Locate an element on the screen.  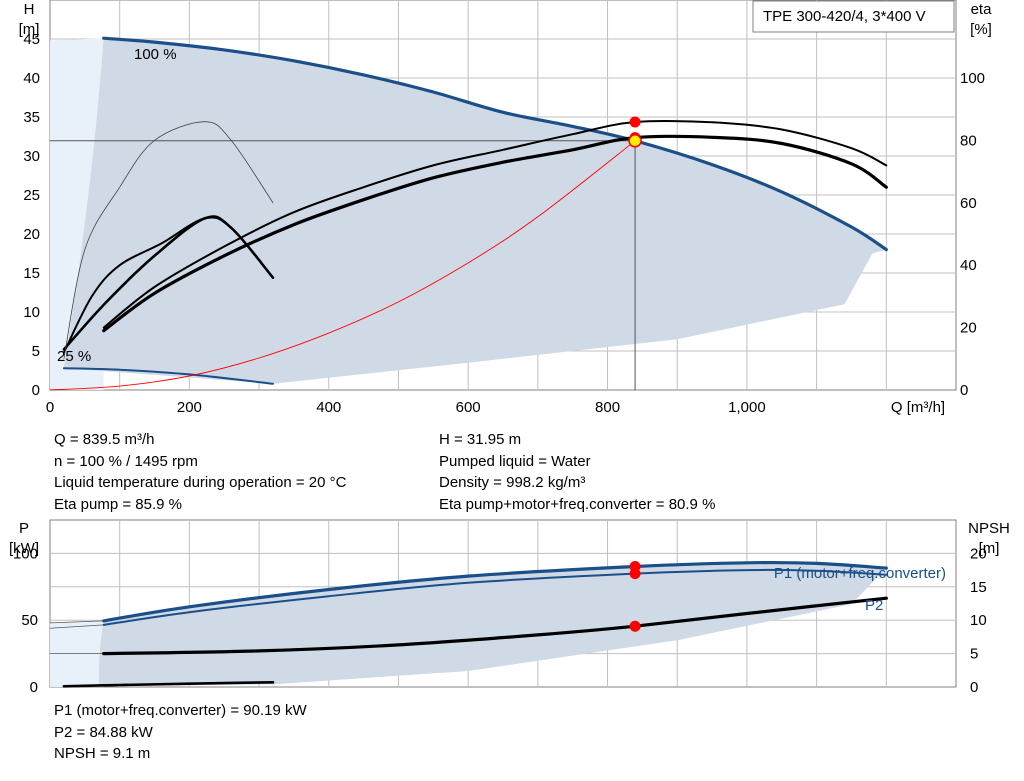
duty-marker-eta-pump is located at coordinates (635, 122).